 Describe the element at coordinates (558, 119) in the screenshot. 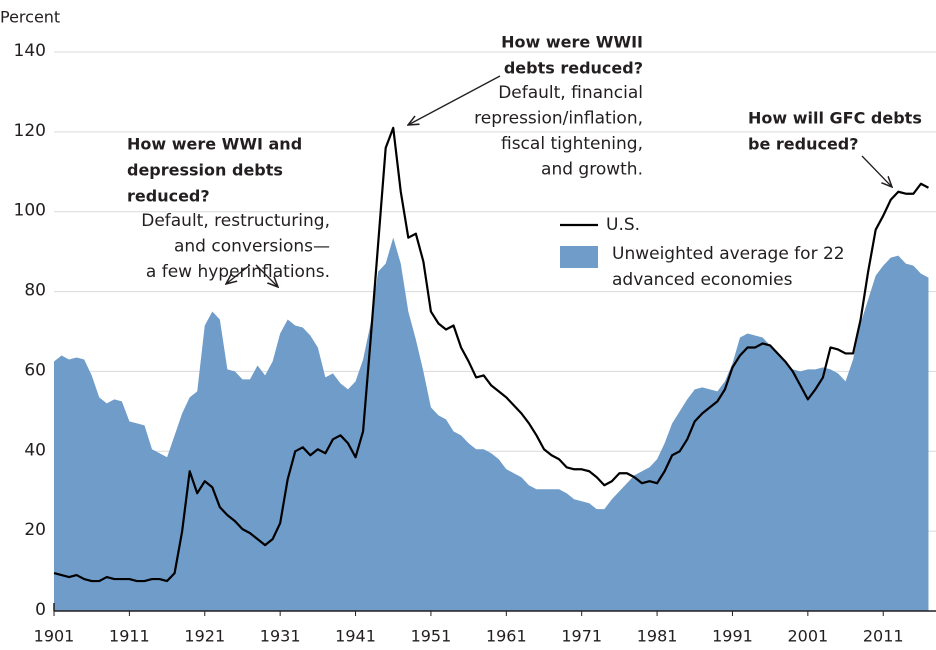

I see `annotation-text: repression/inflation,` at that location.